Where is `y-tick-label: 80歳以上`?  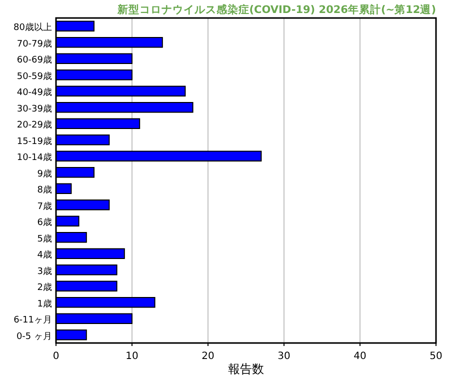
y-tick-label: 80歳以上 is located at coordinates (33, 28).